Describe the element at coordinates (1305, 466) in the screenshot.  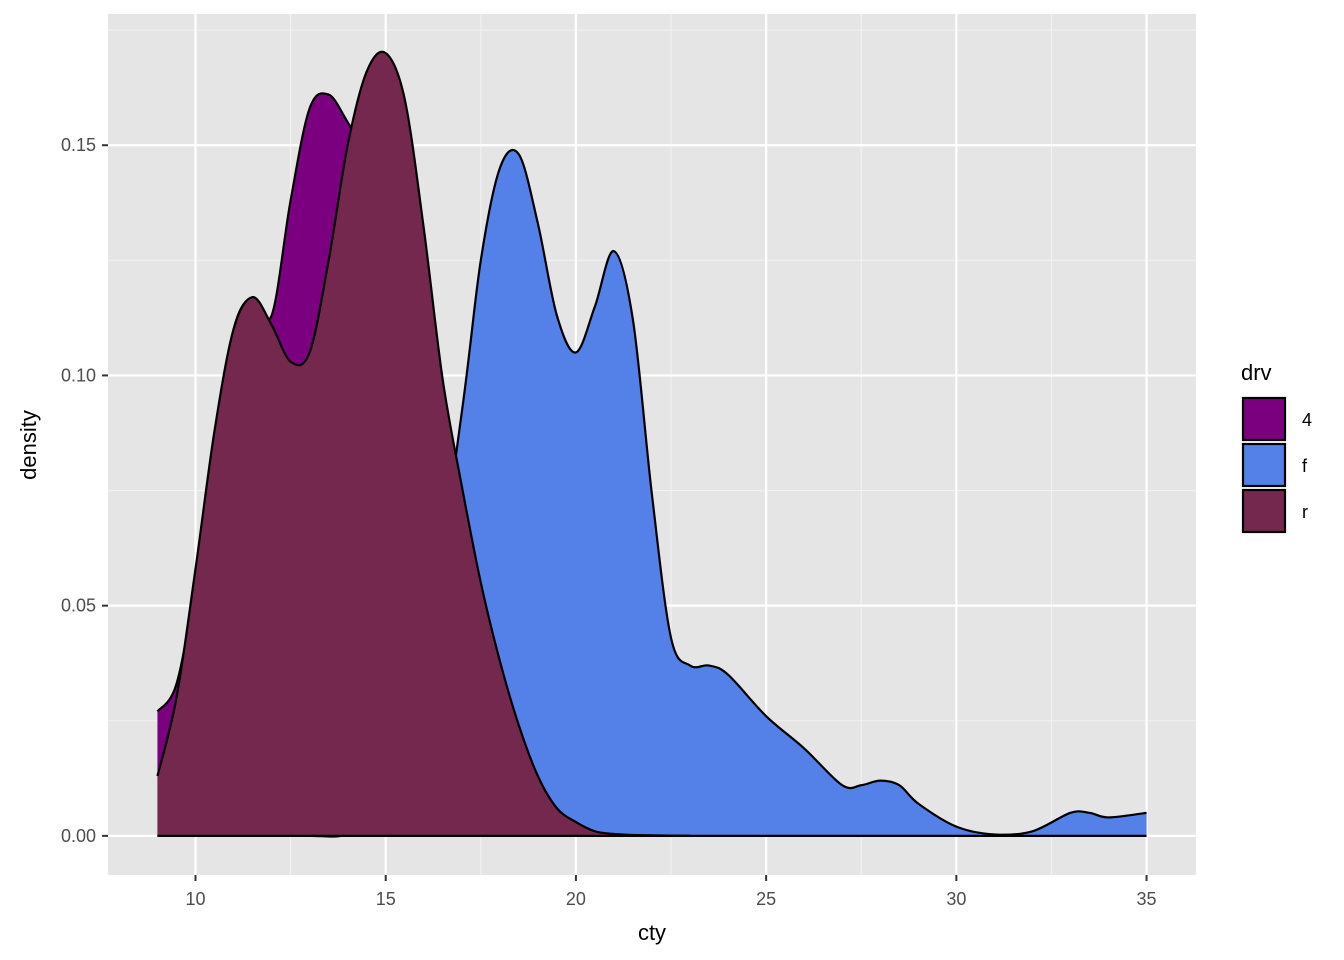
I see `legend-label-f: f` at that location.